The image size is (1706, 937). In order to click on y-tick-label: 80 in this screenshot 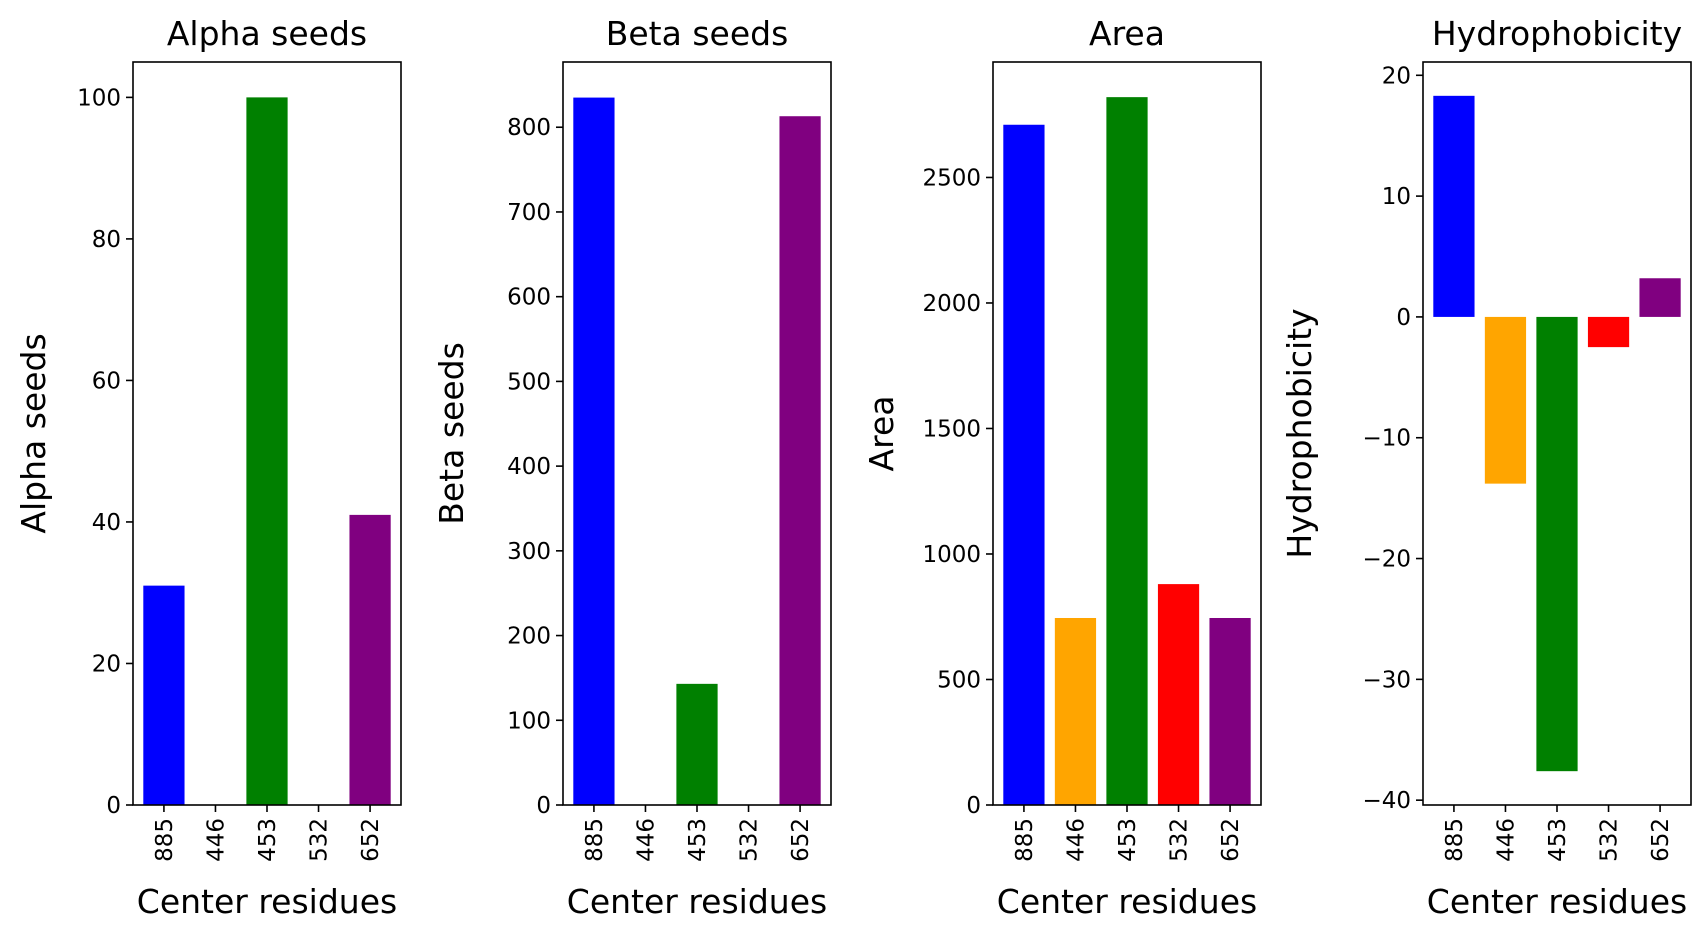, I will do `click(106, 240)`.